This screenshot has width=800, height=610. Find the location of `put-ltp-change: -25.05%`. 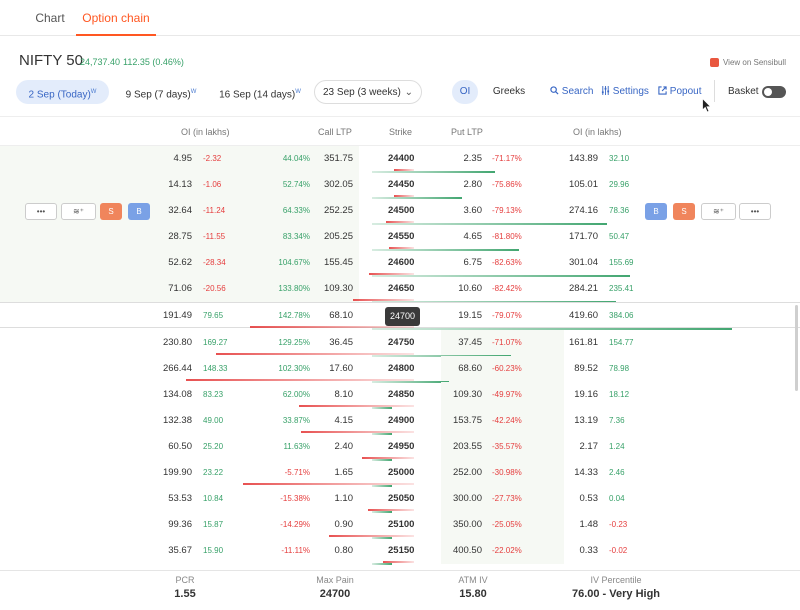

put-ltp-change: -25.05% is located at coordinates (507, 524).